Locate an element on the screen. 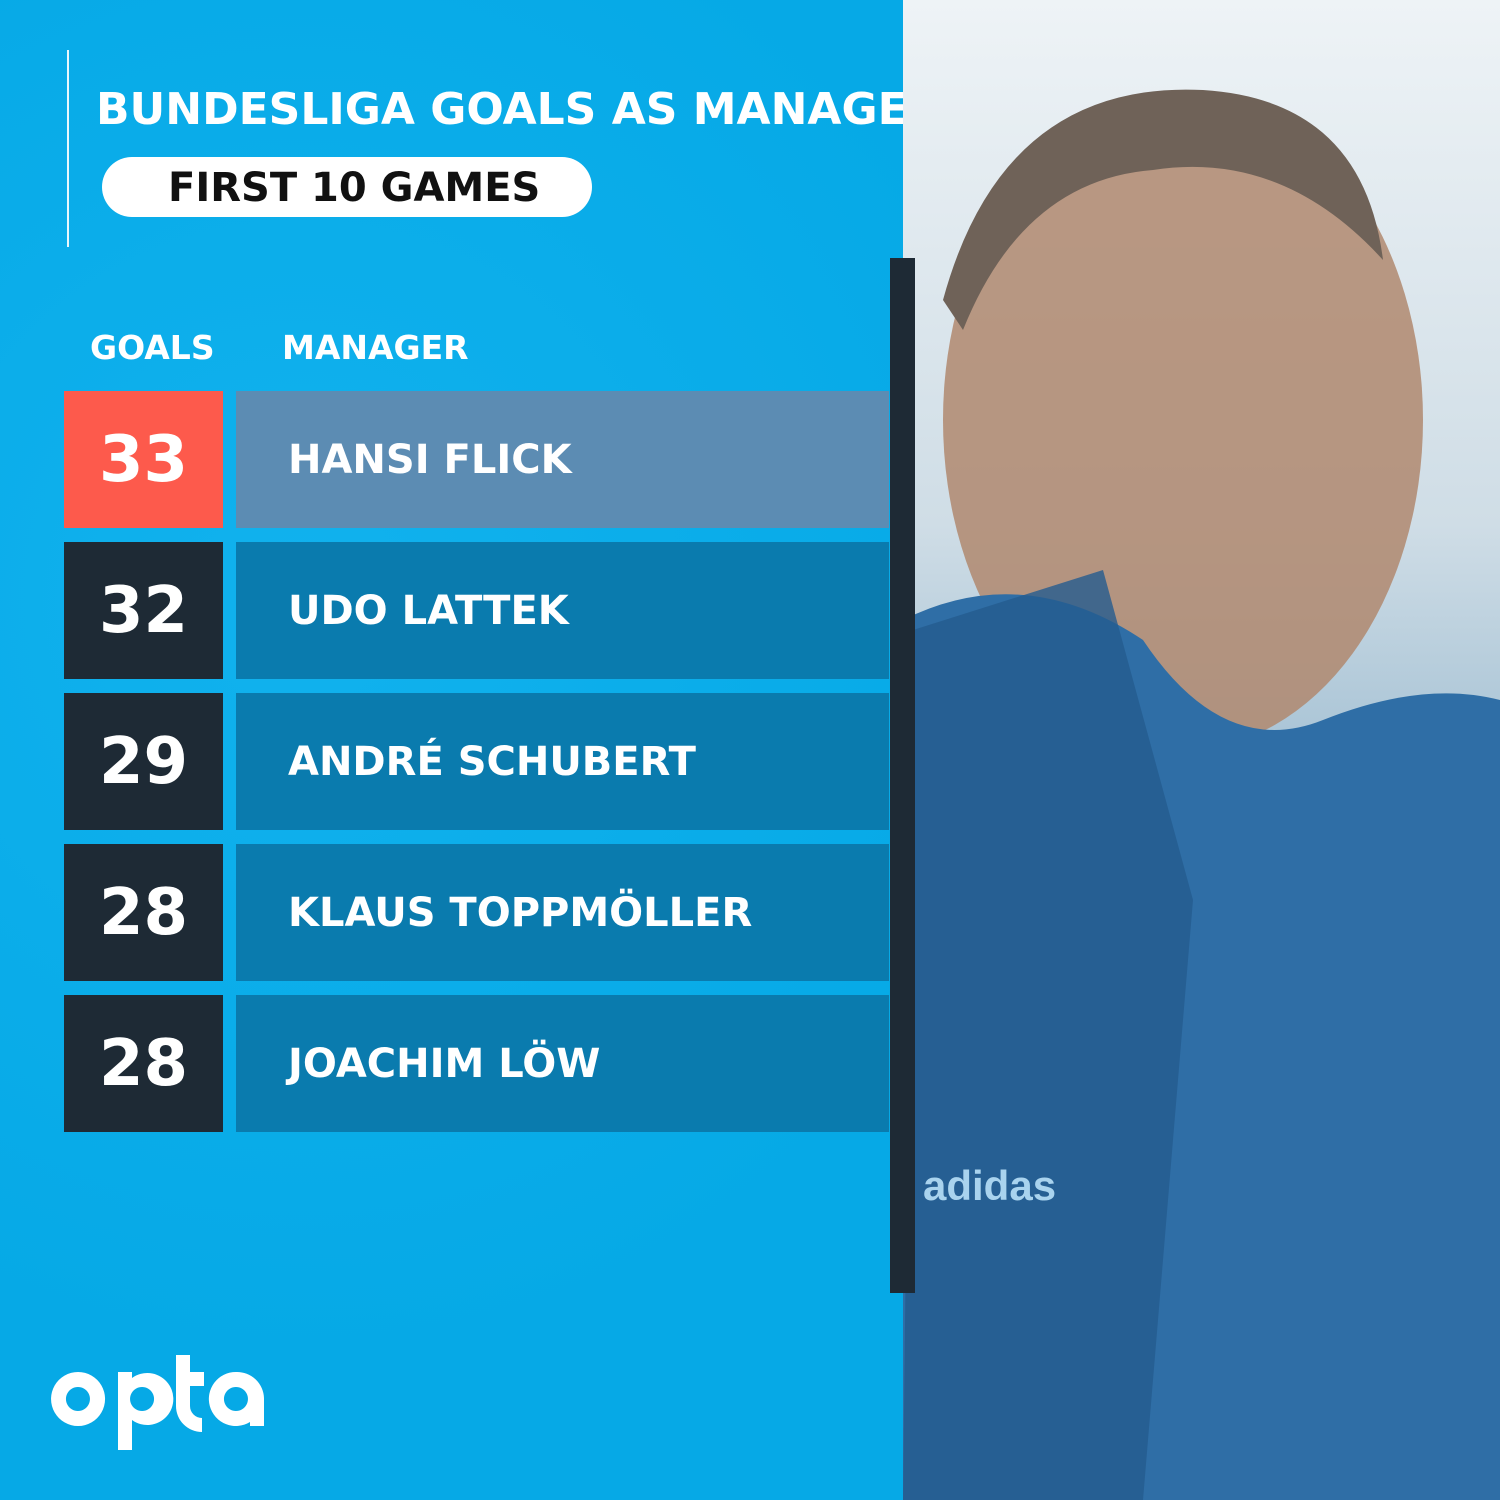  manager-name: ANDRÉ SCHUBERT is located at coordinates (562, 761).